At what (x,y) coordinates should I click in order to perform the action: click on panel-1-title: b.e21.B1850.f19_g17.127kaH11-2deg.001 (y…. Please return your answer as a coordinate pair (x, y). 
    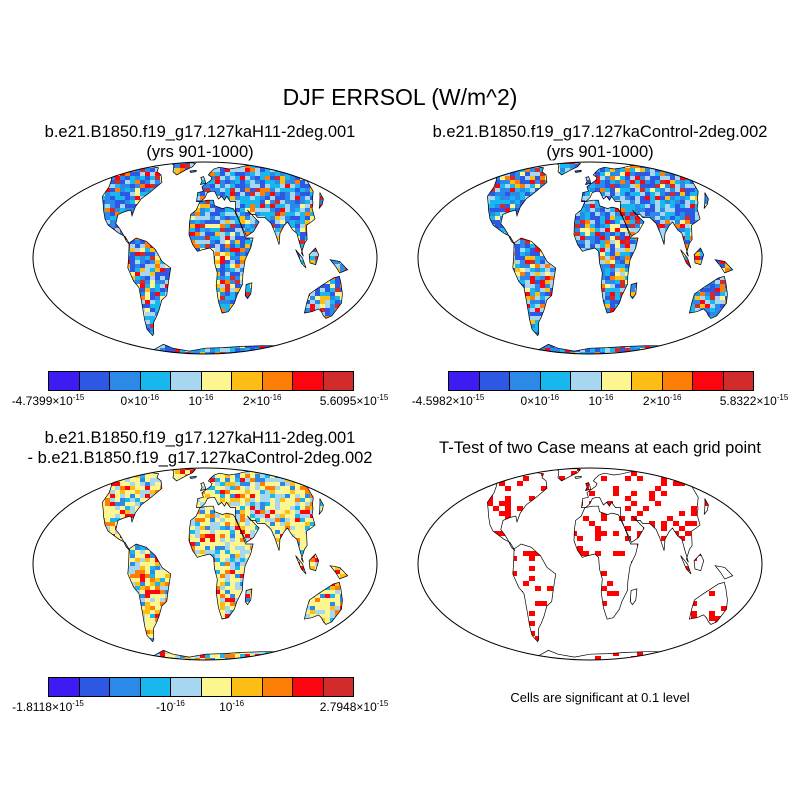
    Looking at the image, I should click on (200, 142).